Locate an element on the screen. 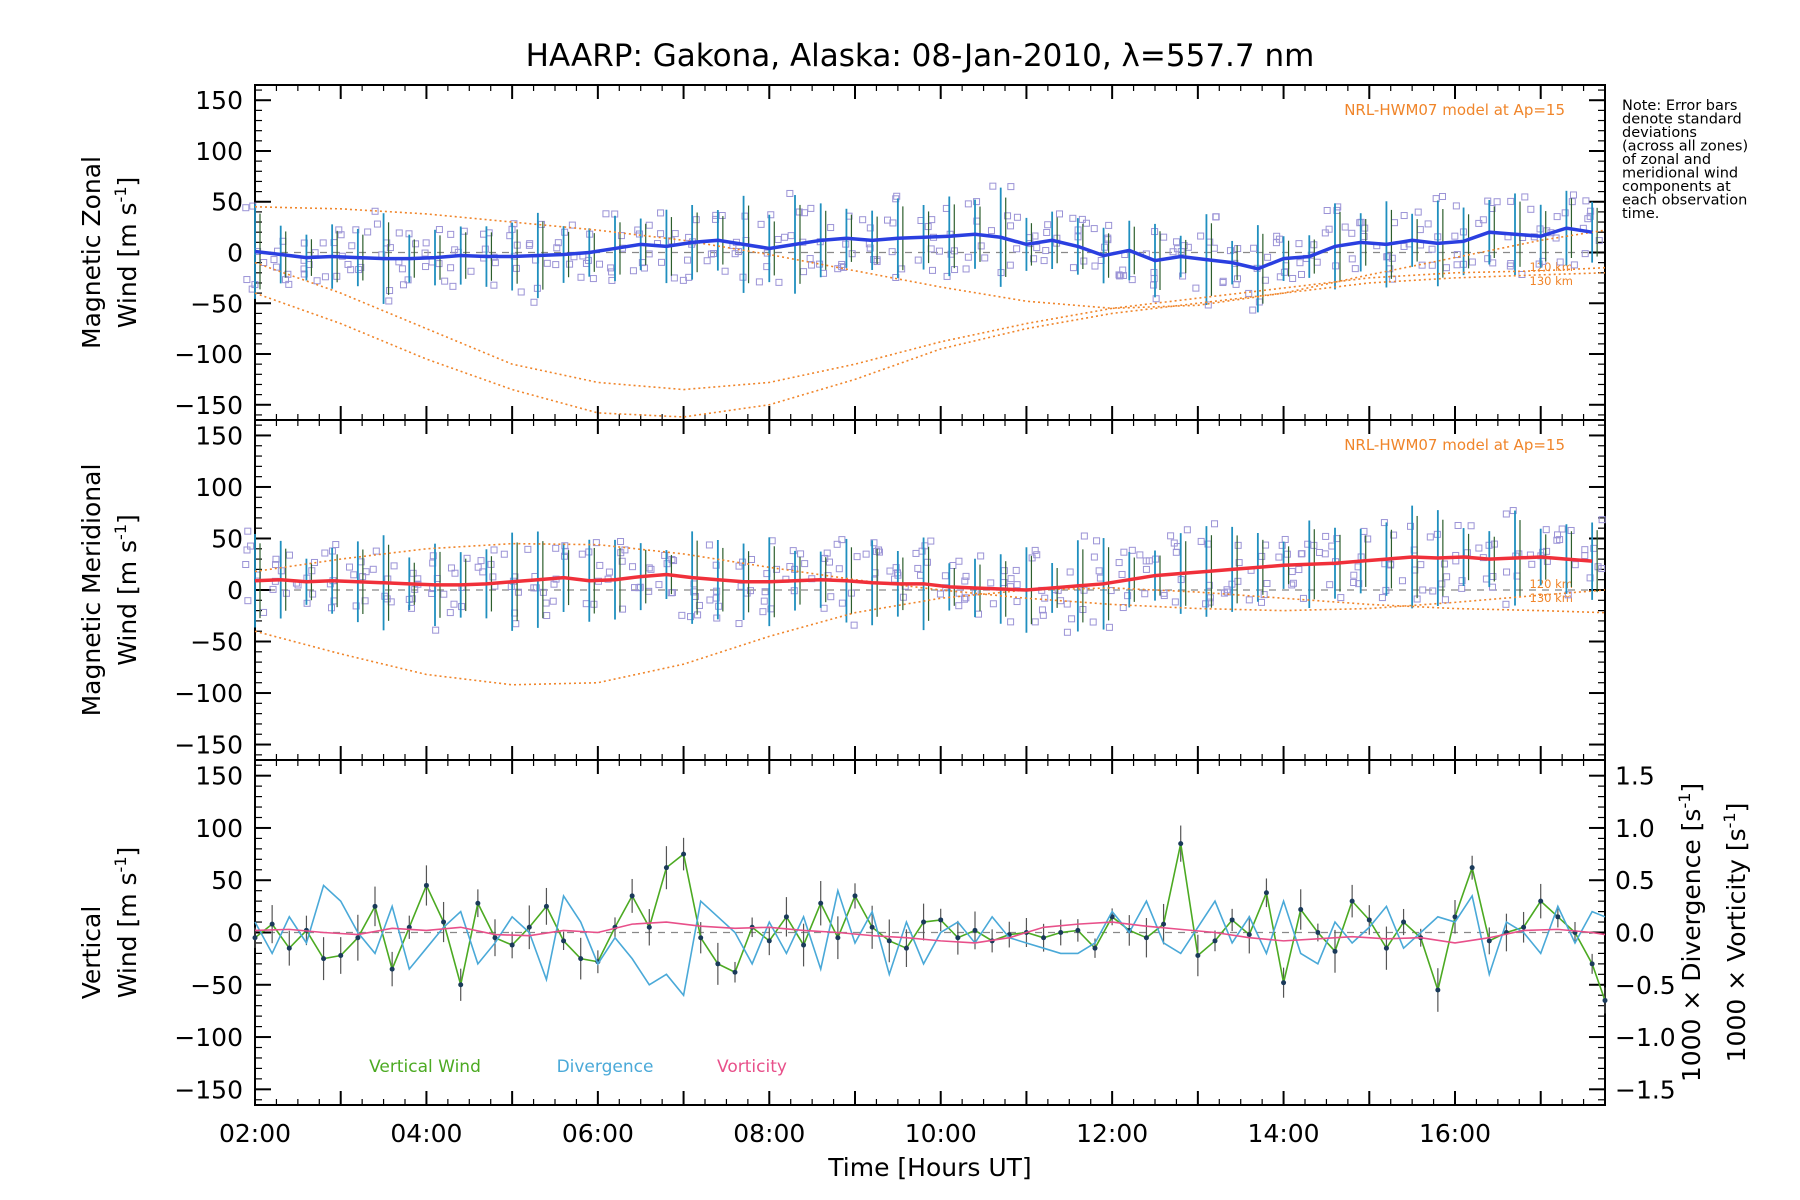  vort-label-main: 1000 × Vorticity [s is located at coordinates (1736, 945).